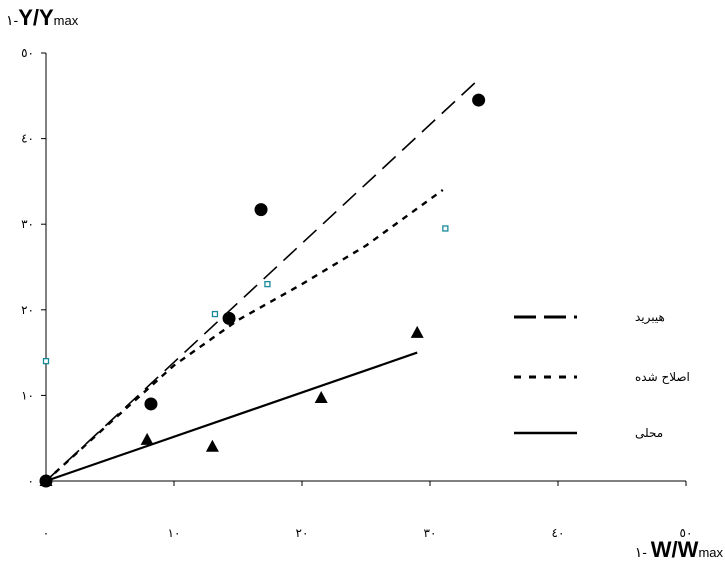  I want to click on y-tick-label: ٥٠, so click(27, 53).